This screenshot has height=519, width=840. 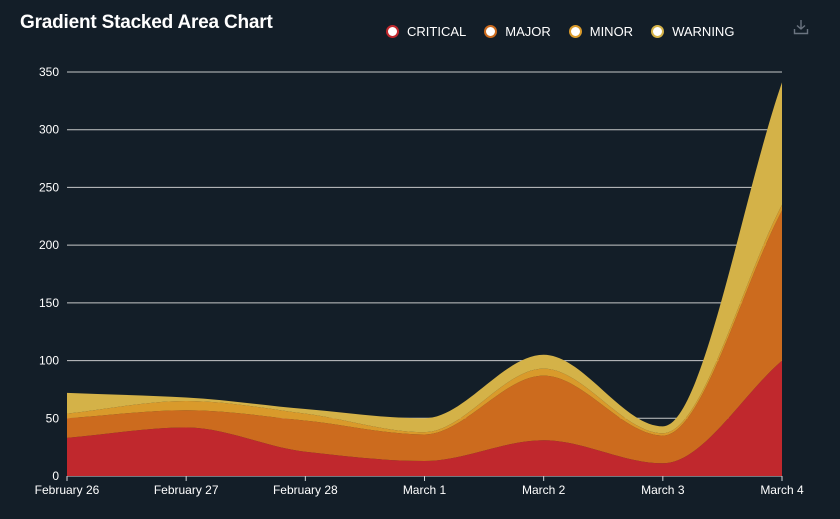 I want to click on legend-item-critical: CRITICAL, so click(x=426, y=31).